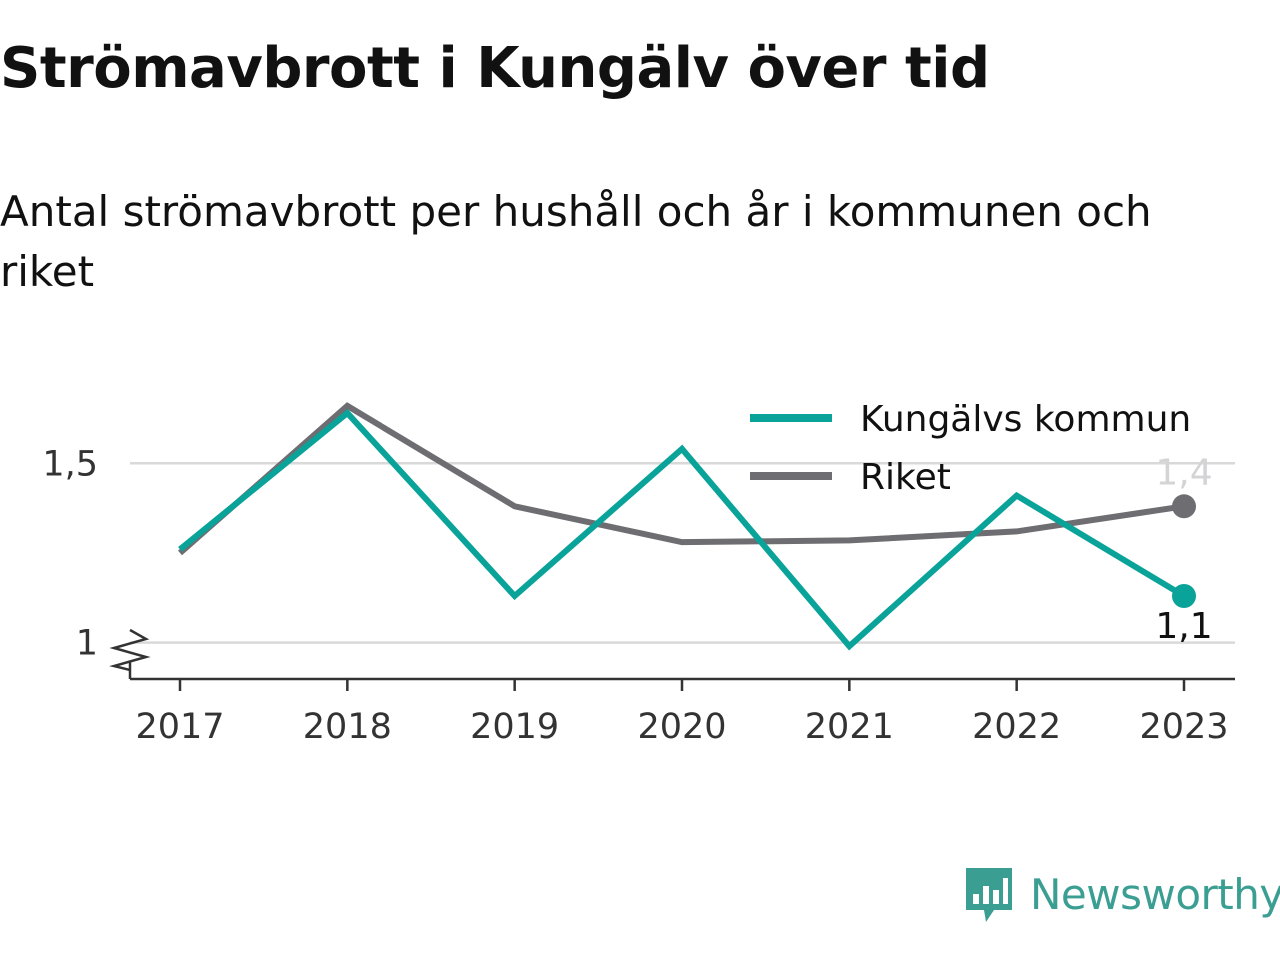 This screenshot has height=960, width=1280. What do you see at coordinates (347, 727) in the screenshot?
I see `x-tick-label: 2018` at bounding box center [347, 727].